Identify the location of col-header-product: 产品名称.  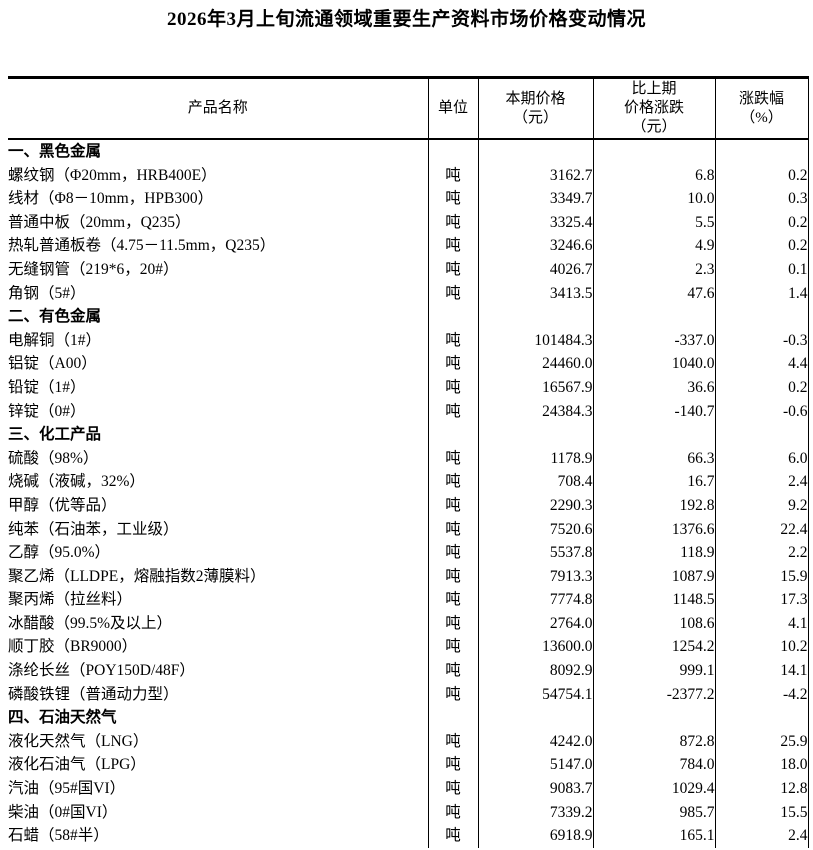
(218, 108).